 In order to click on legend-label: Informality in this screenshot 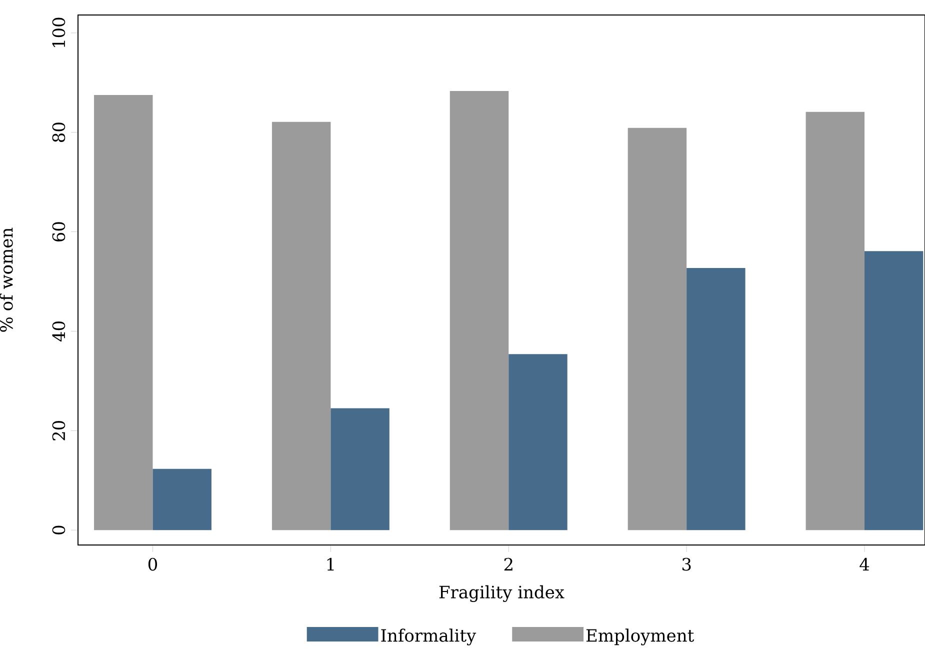, I will do `click(428, 637)`.